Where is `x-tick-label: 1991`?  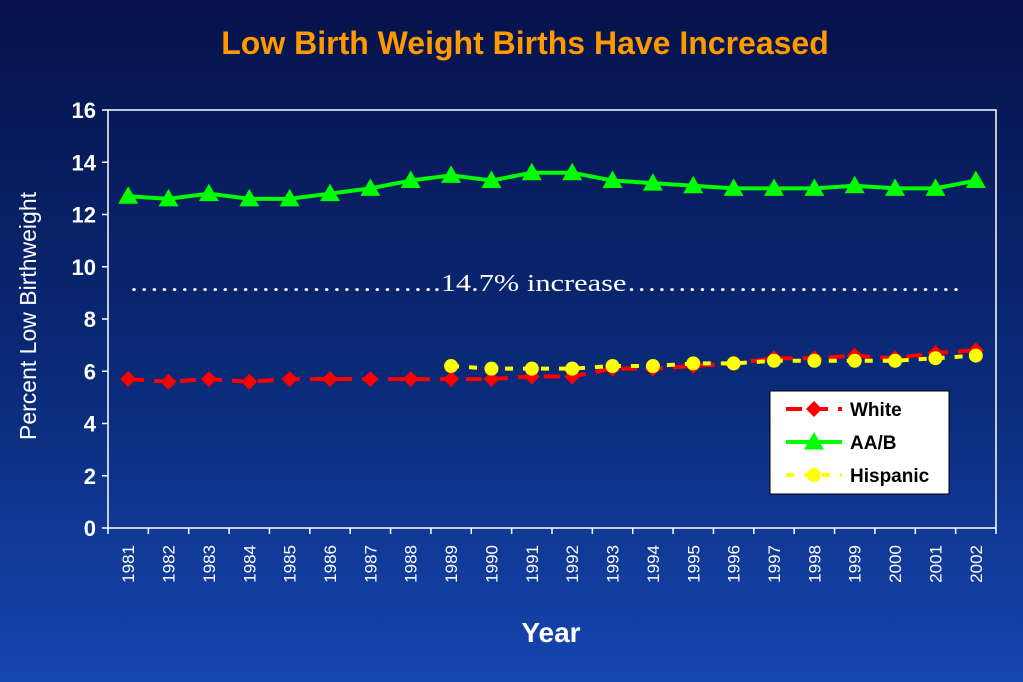 x-tick-label: 1991 is located at coordinates (532, 564).